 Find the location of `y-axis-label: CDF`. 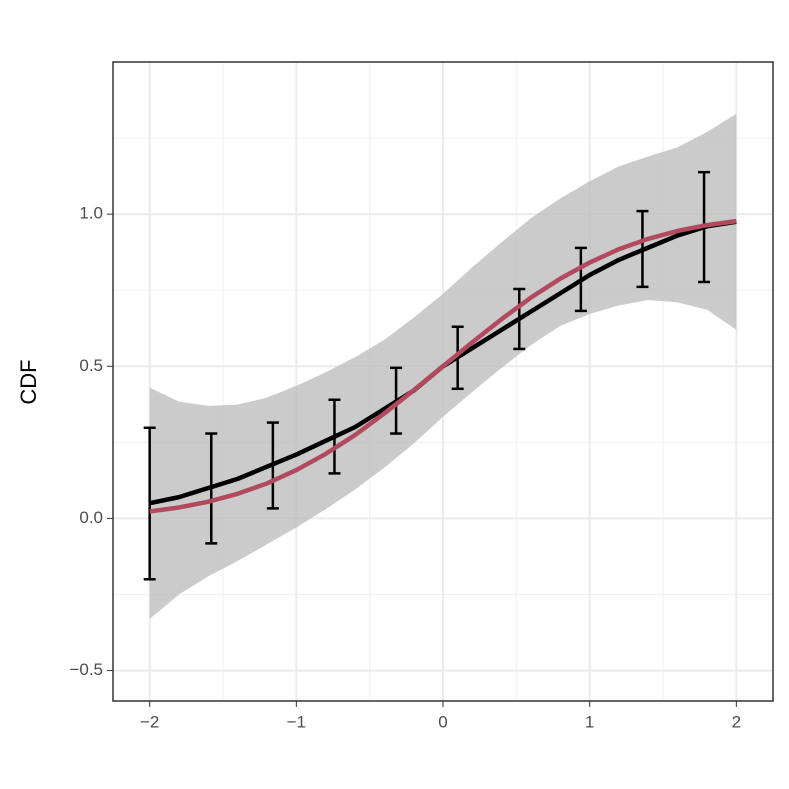

y-axis-label: CDF is located at coordinates (28, 381).